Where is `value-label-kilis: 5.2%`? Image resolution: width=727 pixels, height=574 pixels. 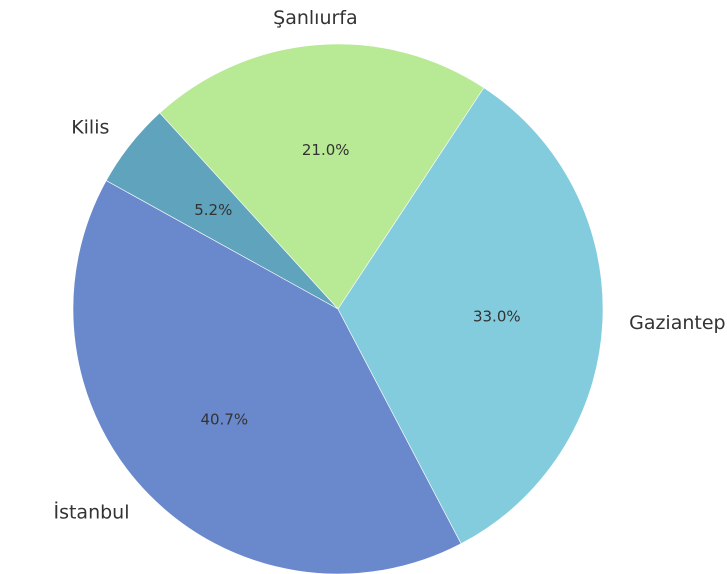 value-label-kilis: 5.2% is located at coordinates (213, 210).